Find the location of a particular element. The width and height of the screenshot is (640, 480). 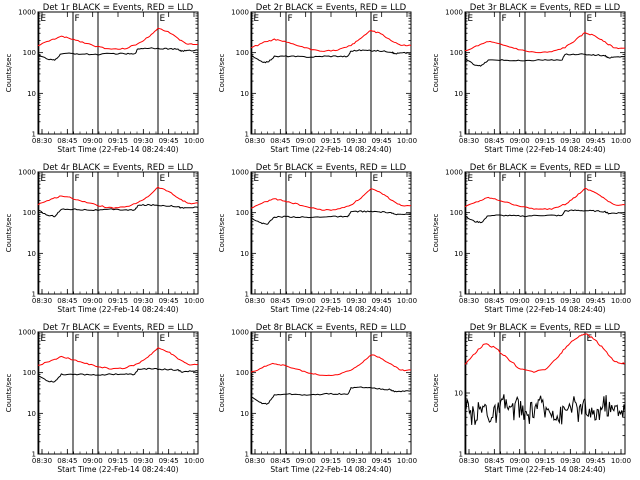

chart-title: Det 1r BLACK = Events, RED = LLD is located at coordinates (118, 8).